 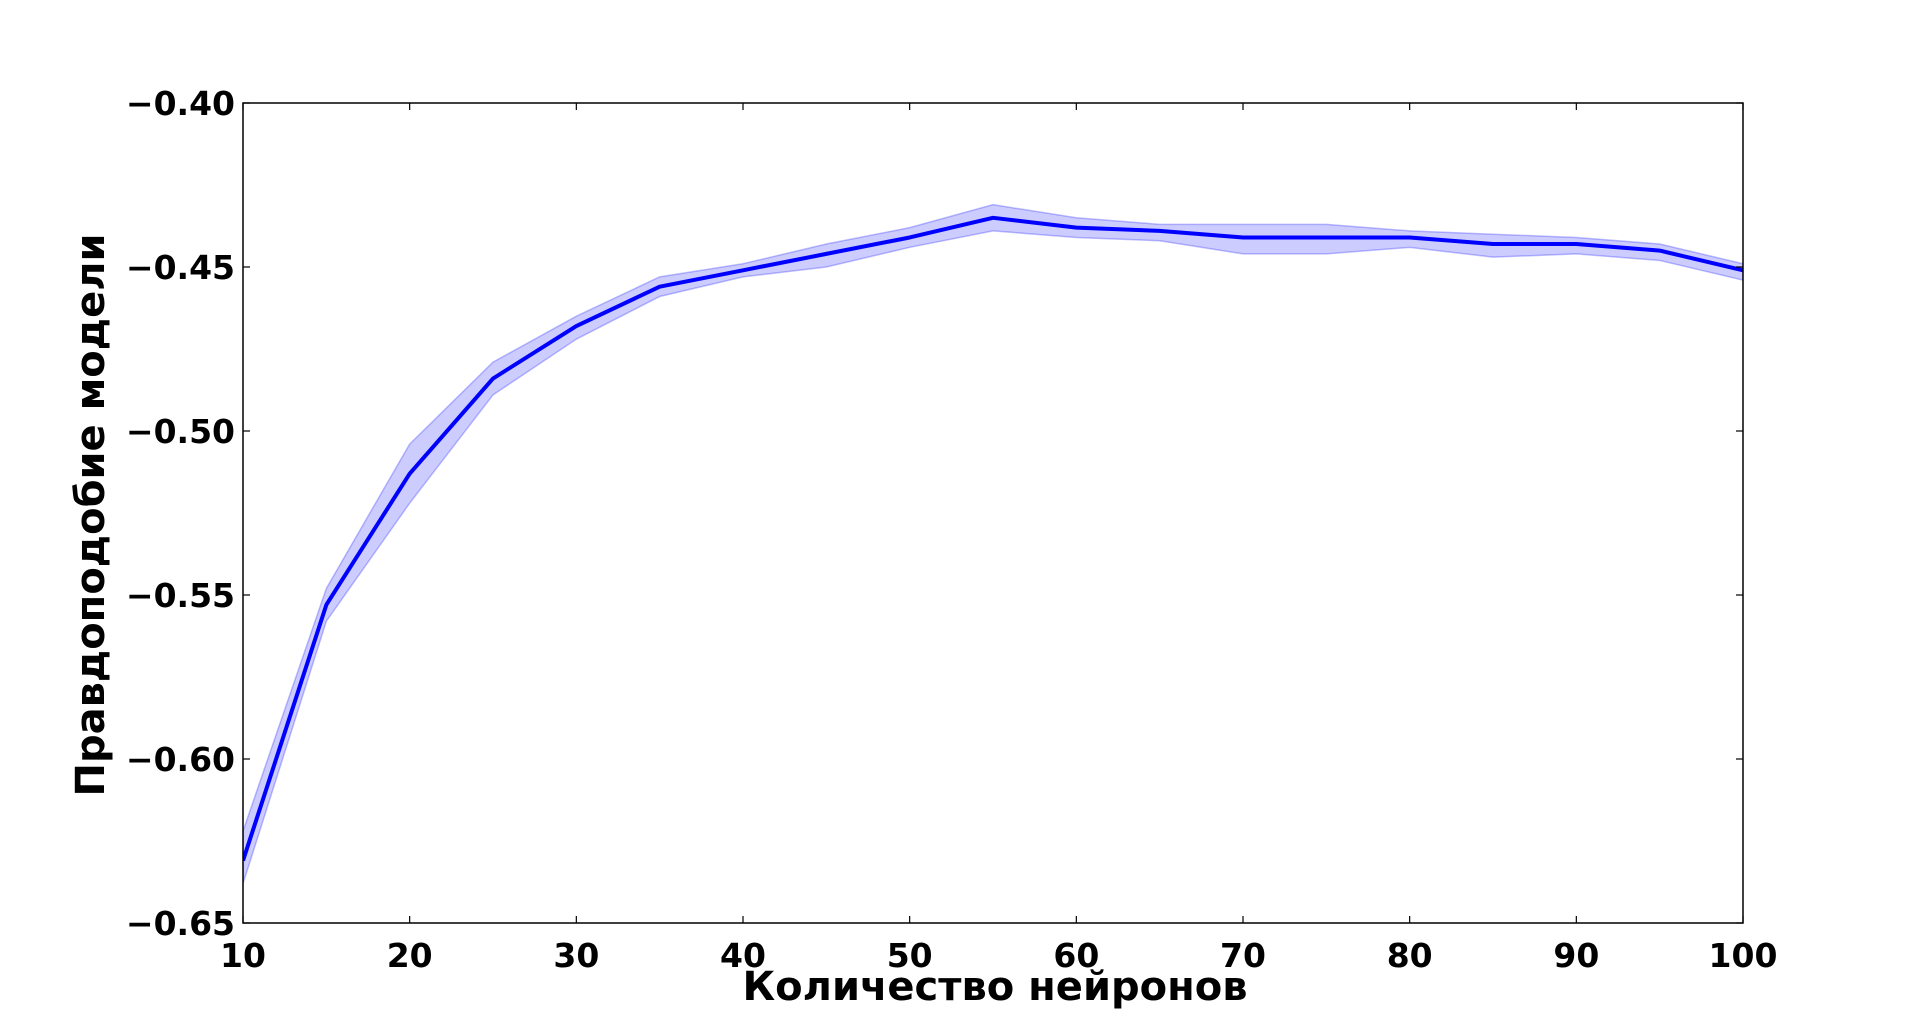 I want to click on x-tick-label: 60, so click(x=1076, y=955).